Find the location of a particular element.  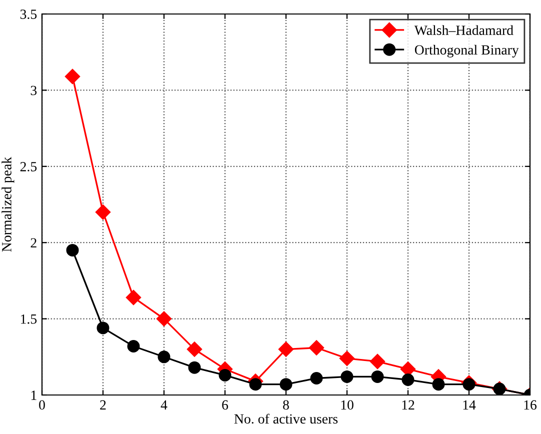

x-tick-label: 6 is located at coordinates (225, 405).